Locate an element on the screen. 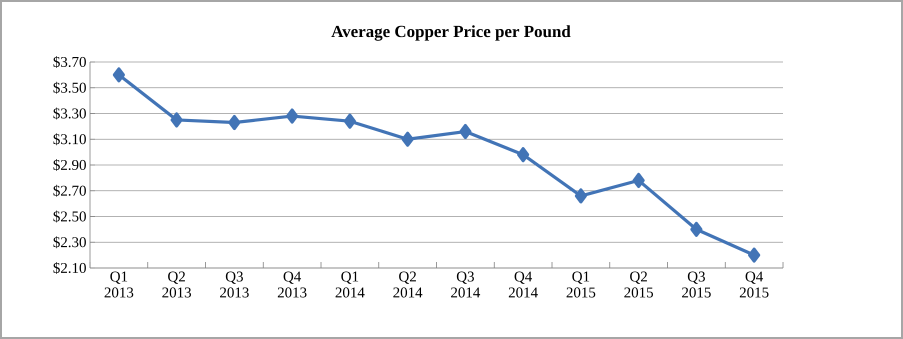  y-tick-label: $3.10 is located at coordinates (70, 139).